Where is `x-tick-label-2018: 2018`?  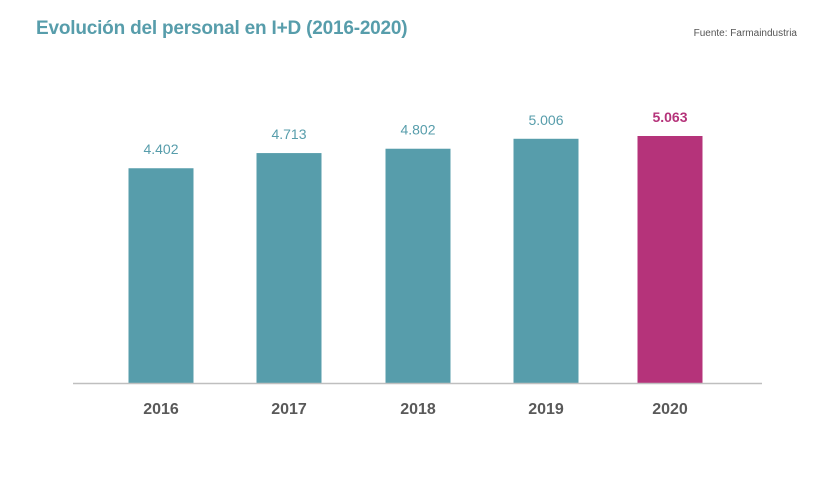
x-tick-label-2018: 2018 is located at coordinates (418, 409).